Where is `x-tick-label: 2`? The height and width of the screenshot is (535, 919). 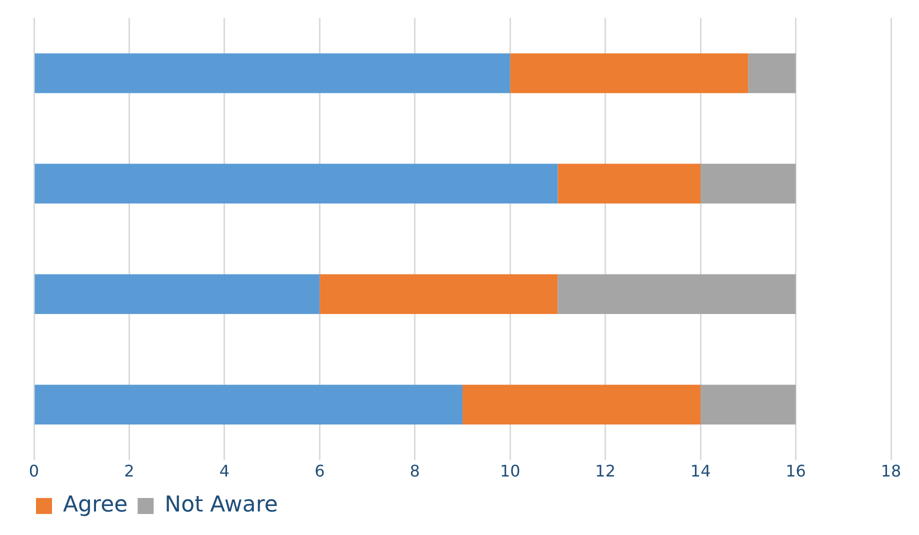
x-tick-label: 2 is located at coordinates (129, 471).